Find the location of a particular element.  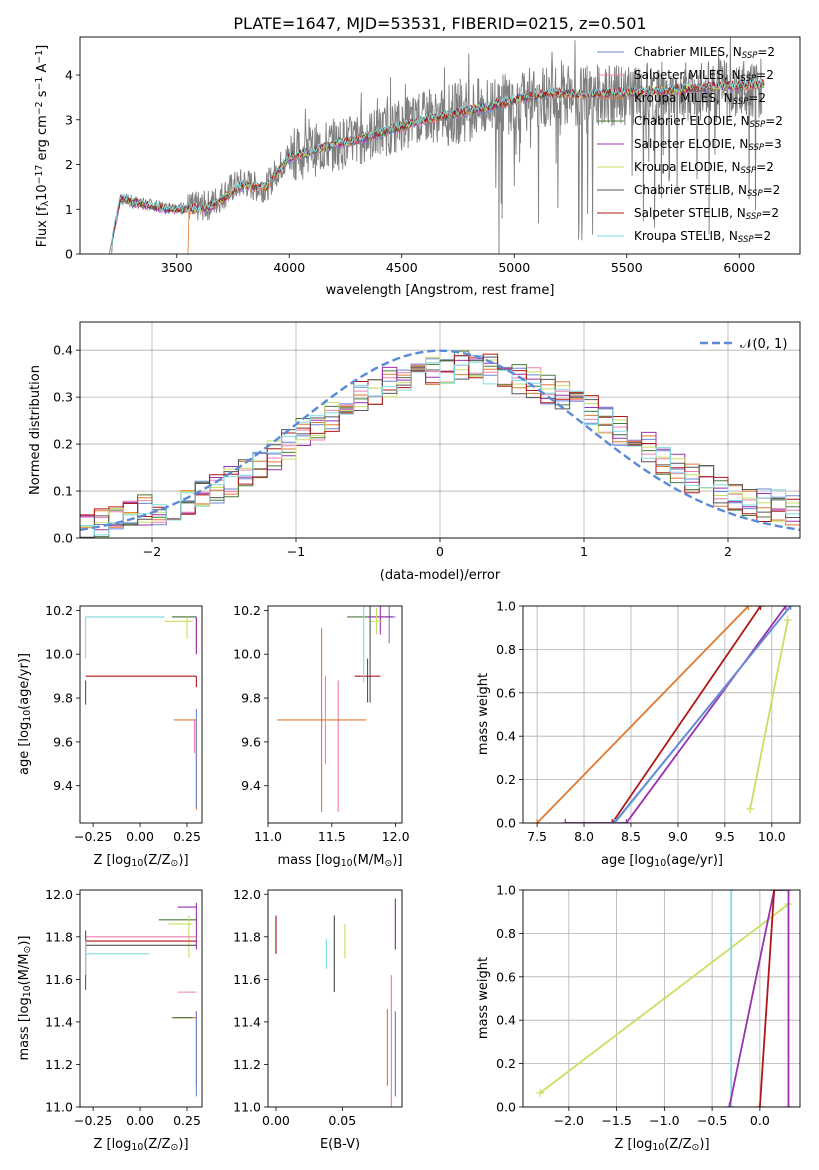

y-tick-label: 2 is located at coordinates (69, 164).